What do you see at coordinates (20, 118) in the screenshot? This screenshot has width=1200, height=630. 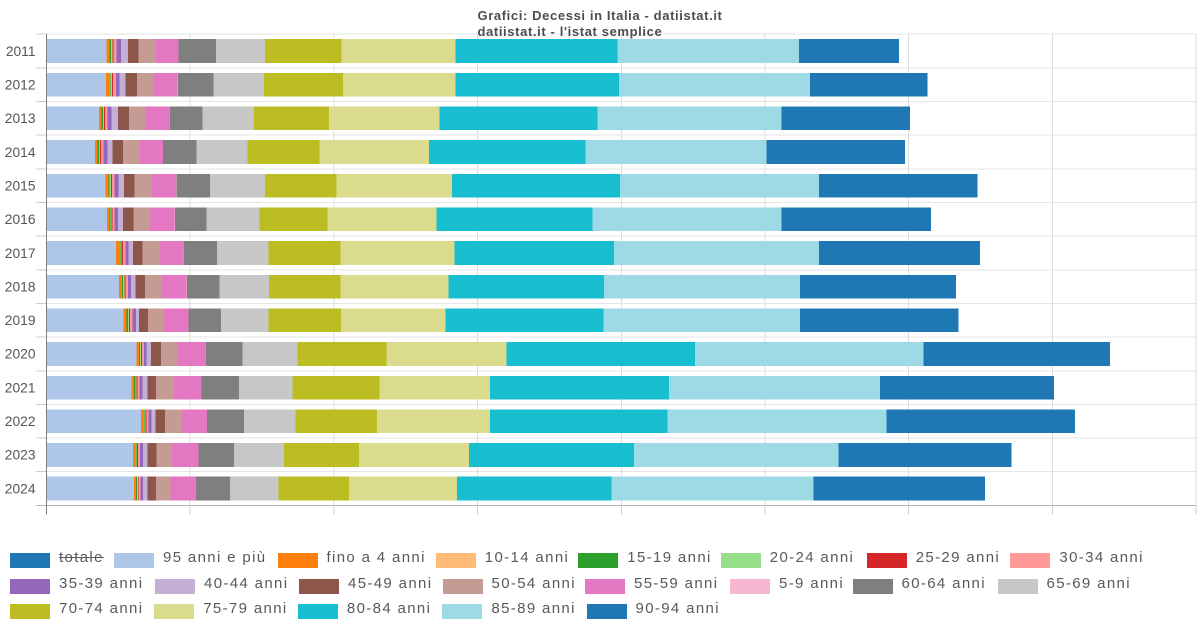 I see `svg-text: 2013` at bounding box center [20, 118].